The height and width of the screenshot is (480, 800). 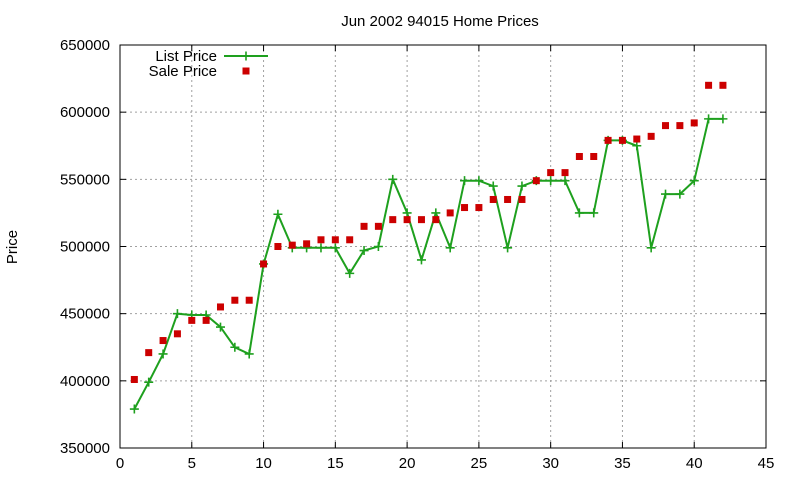 I want to click on legend: List Price Sale Price, so click(x=208, y=64).